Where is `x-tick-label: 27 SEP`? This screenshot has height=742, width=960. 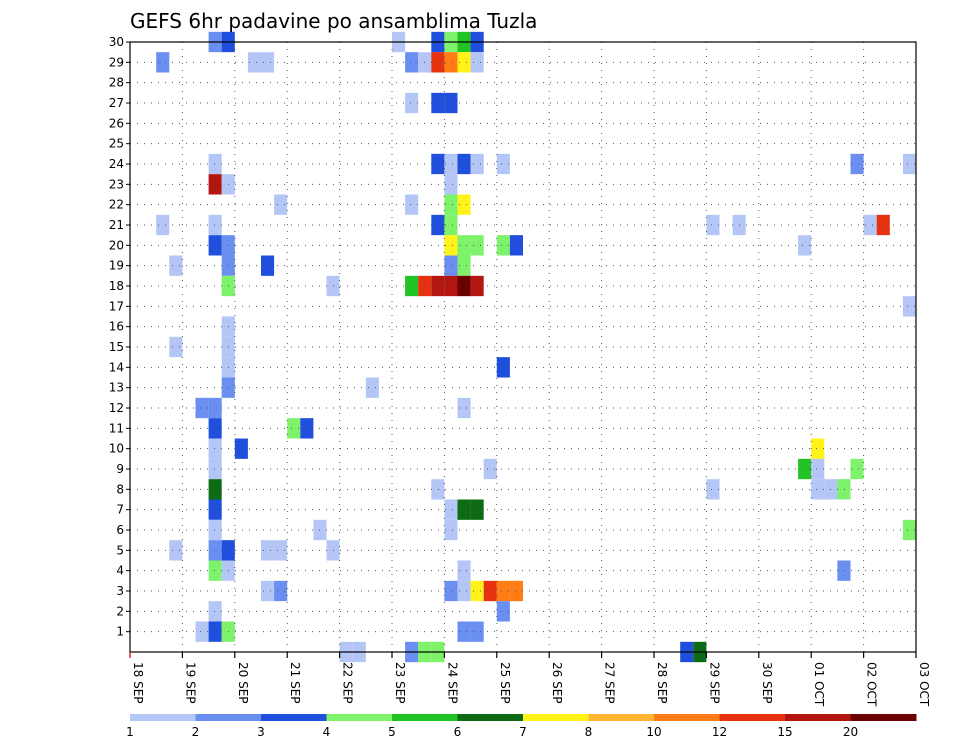 x-tick-label: 27 SEP is located at coordinates (610, 683).